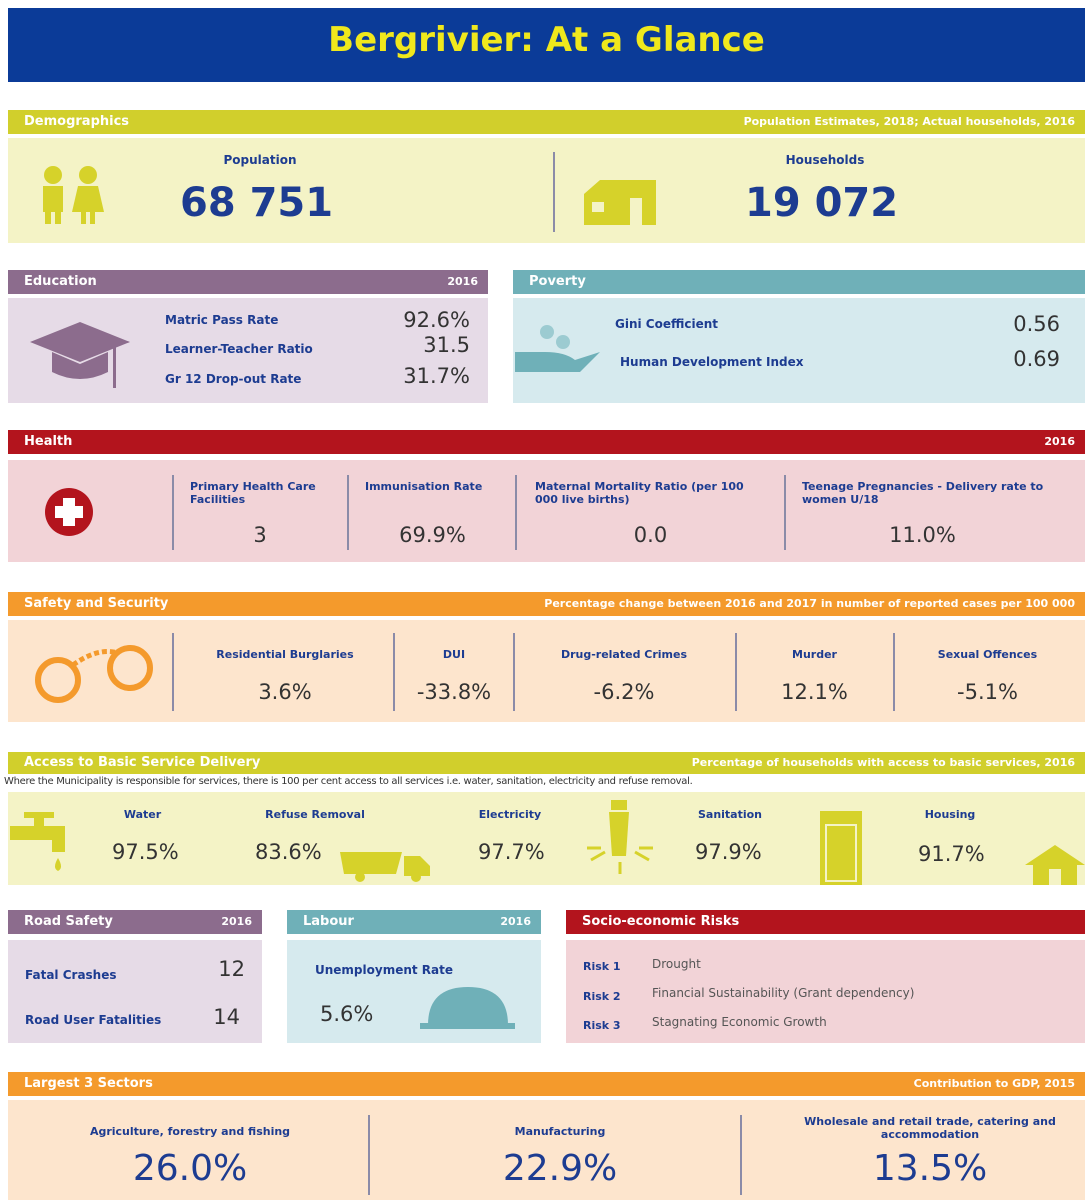 This screenshot has height=1200, width=1091. I want to click on value: 14, so click(226, 1017).